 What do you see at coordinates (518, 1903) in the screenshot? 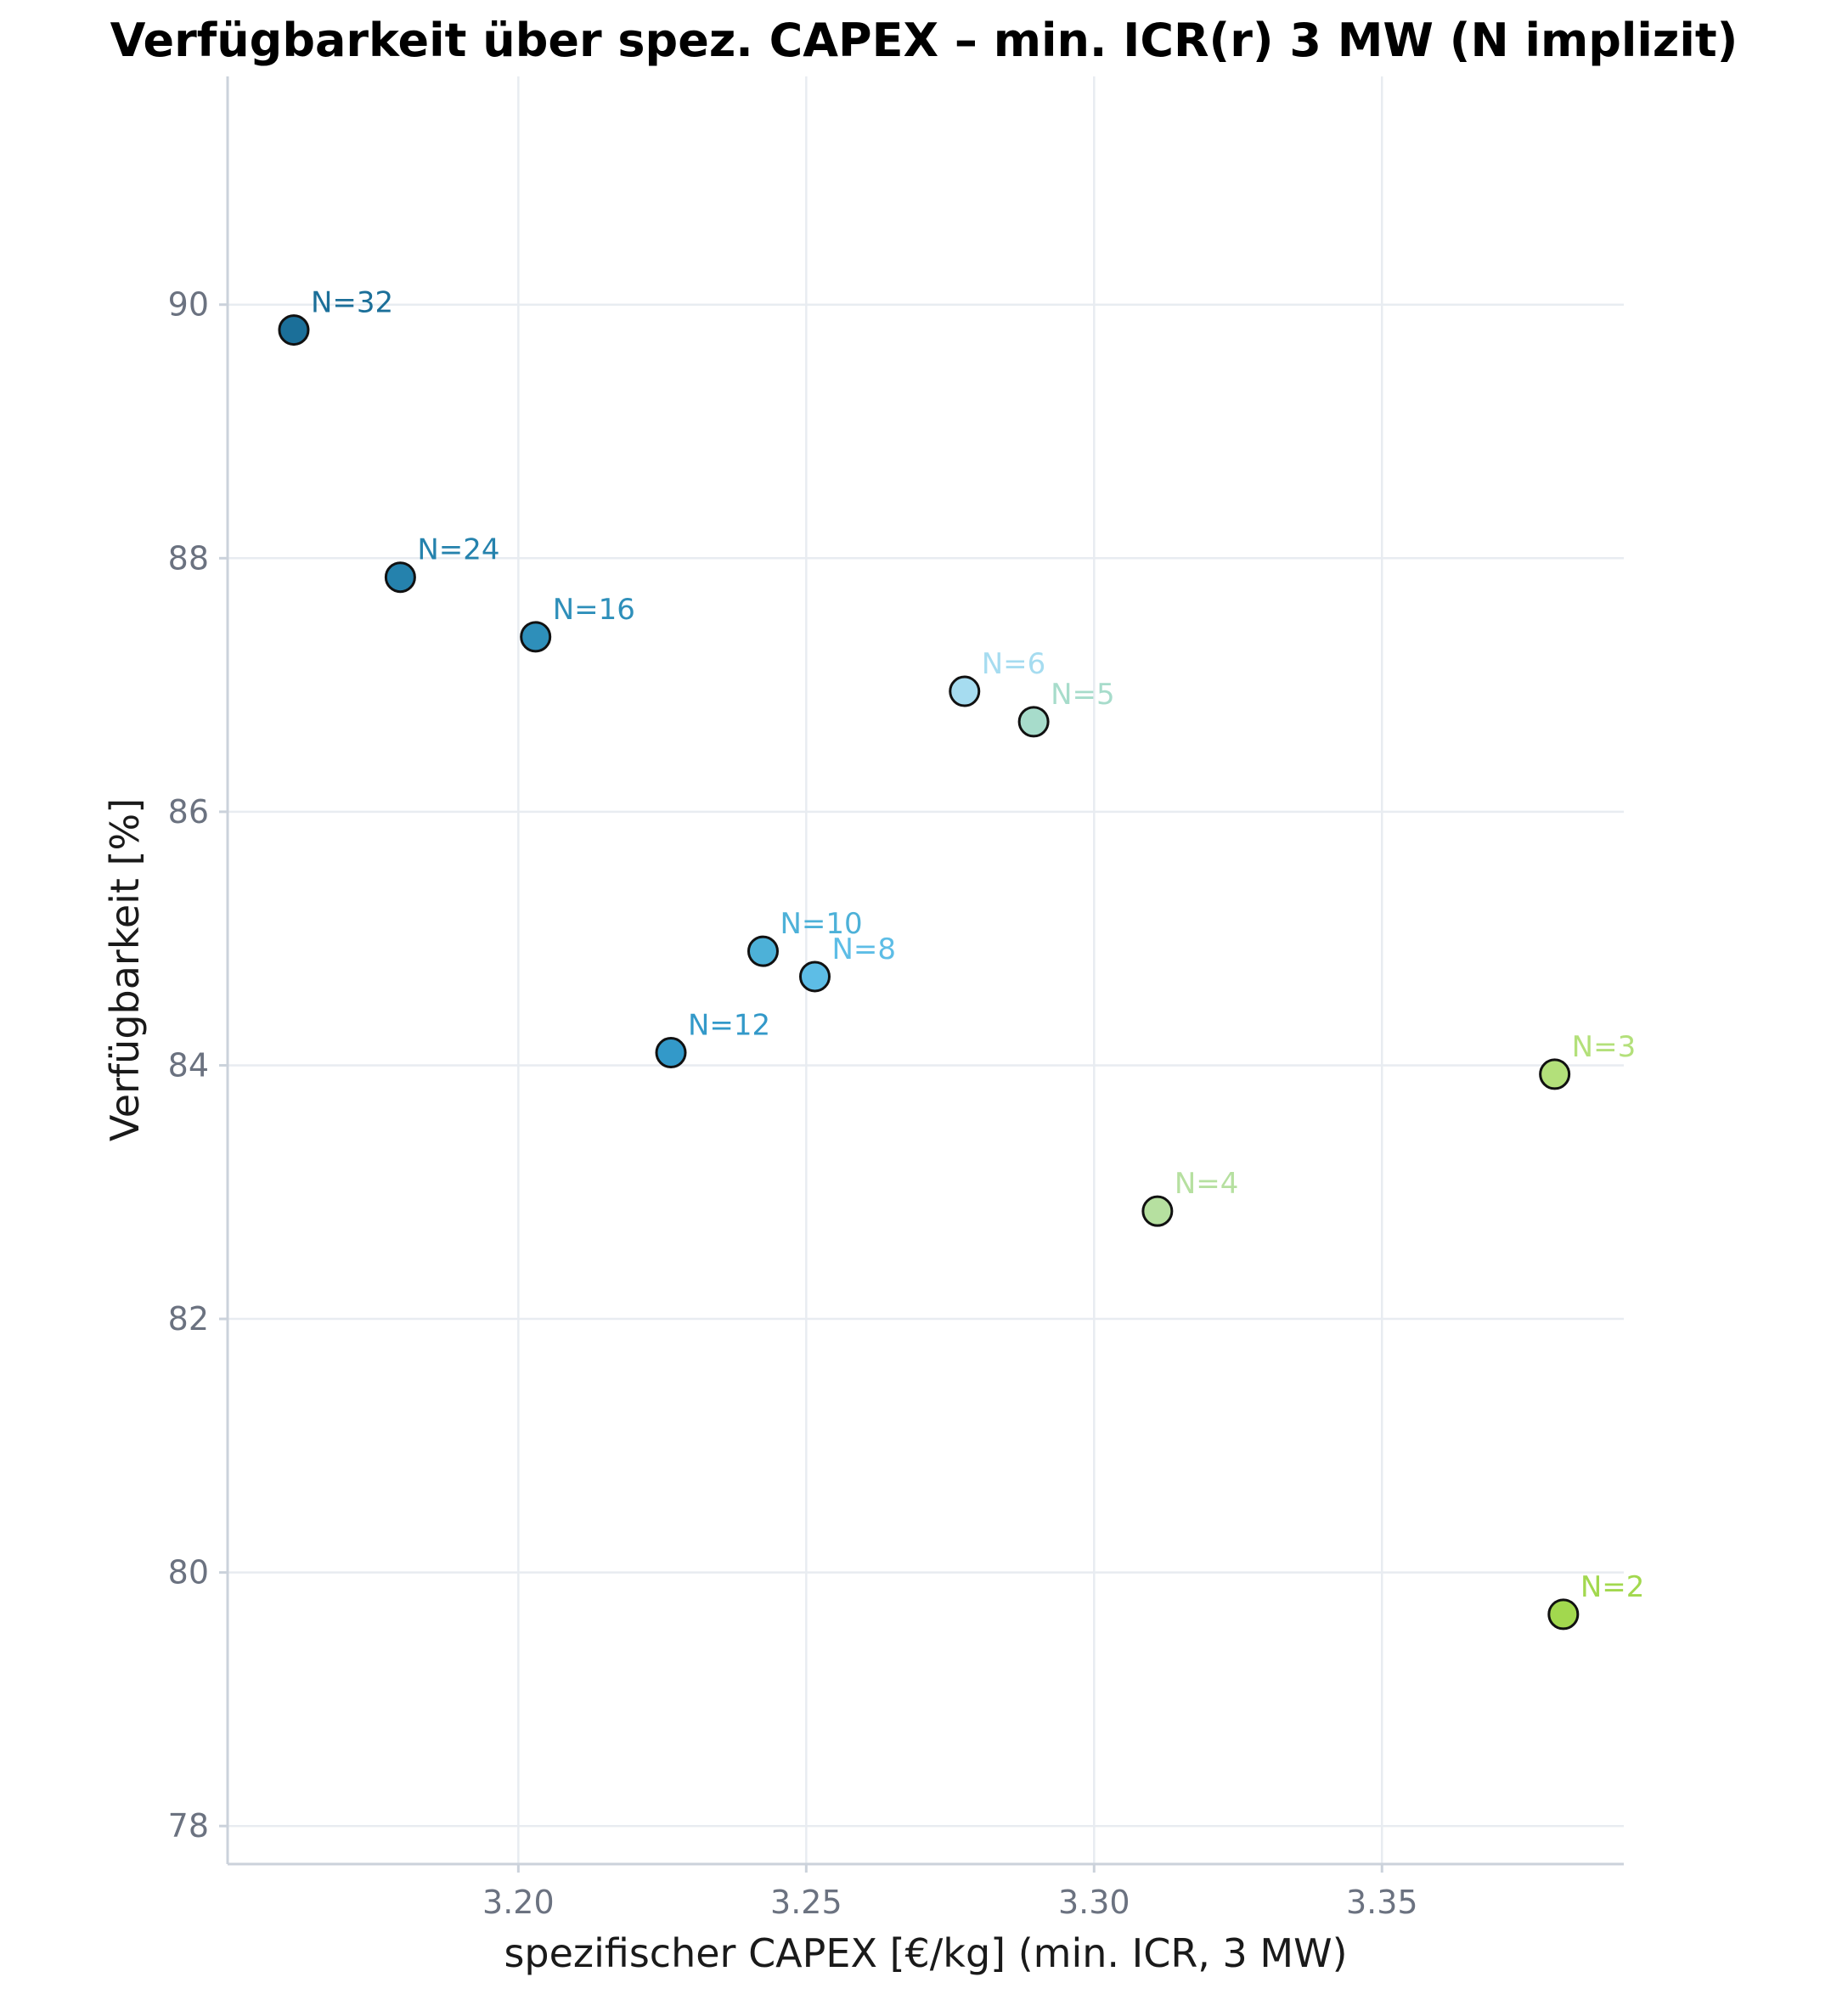
I see `x-tick-label: 3.20` at bounding box center [518, 1903].